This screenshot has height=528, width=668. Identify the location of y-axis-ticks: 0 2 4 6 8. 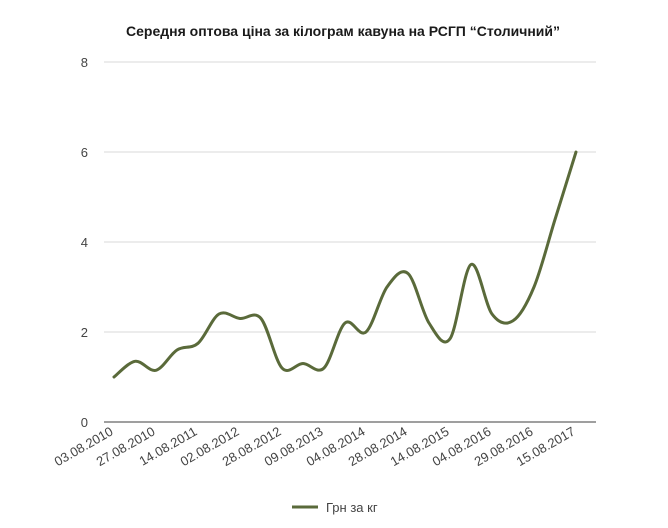
(84, 242).